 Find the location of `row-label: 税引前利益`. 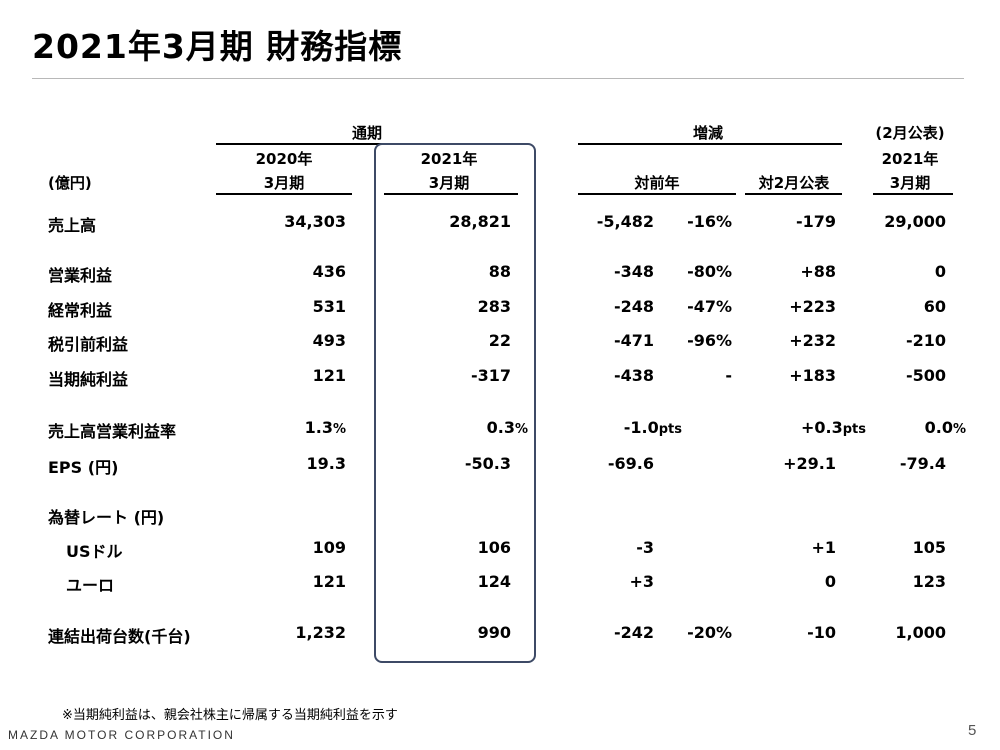

row-label: 税引前利益 is located at coordinates (88, 344).